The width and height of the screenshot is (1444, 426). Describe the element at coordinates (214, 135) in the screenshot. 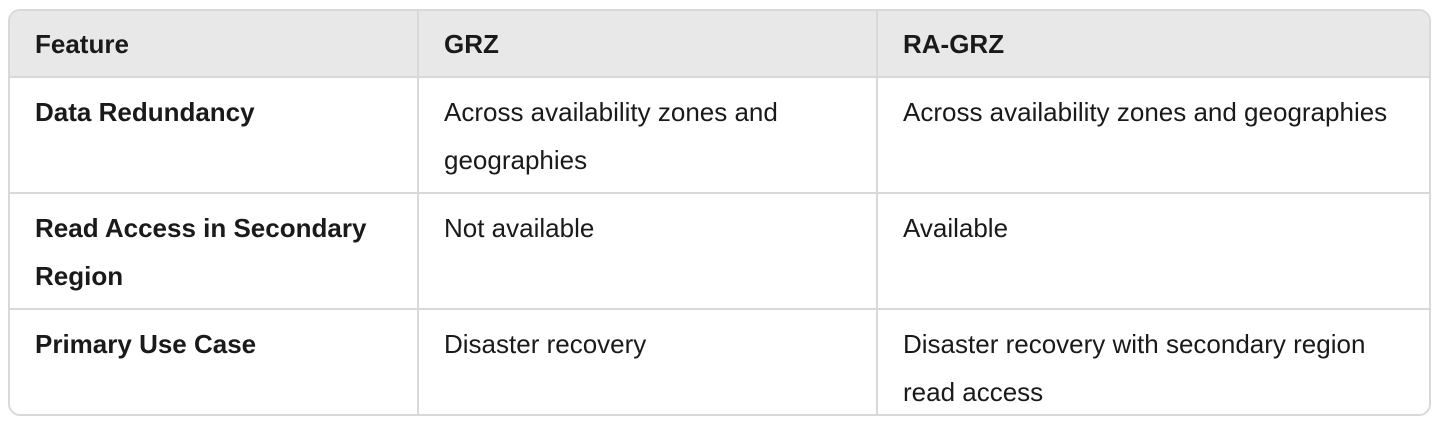

I see `feature-cell: Data Redundancy` at that location.